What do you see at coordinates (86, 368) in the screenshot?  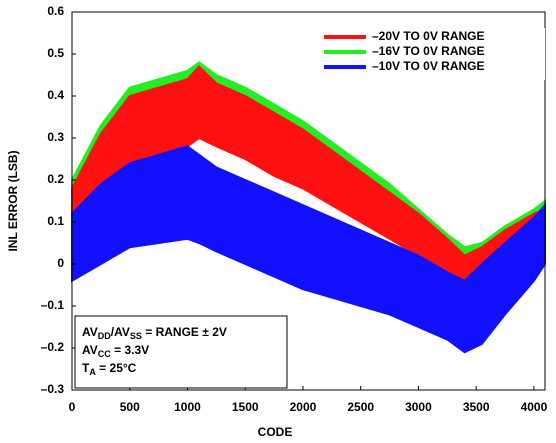 I see `annotation-part: T` at bounding box center [86, 368].